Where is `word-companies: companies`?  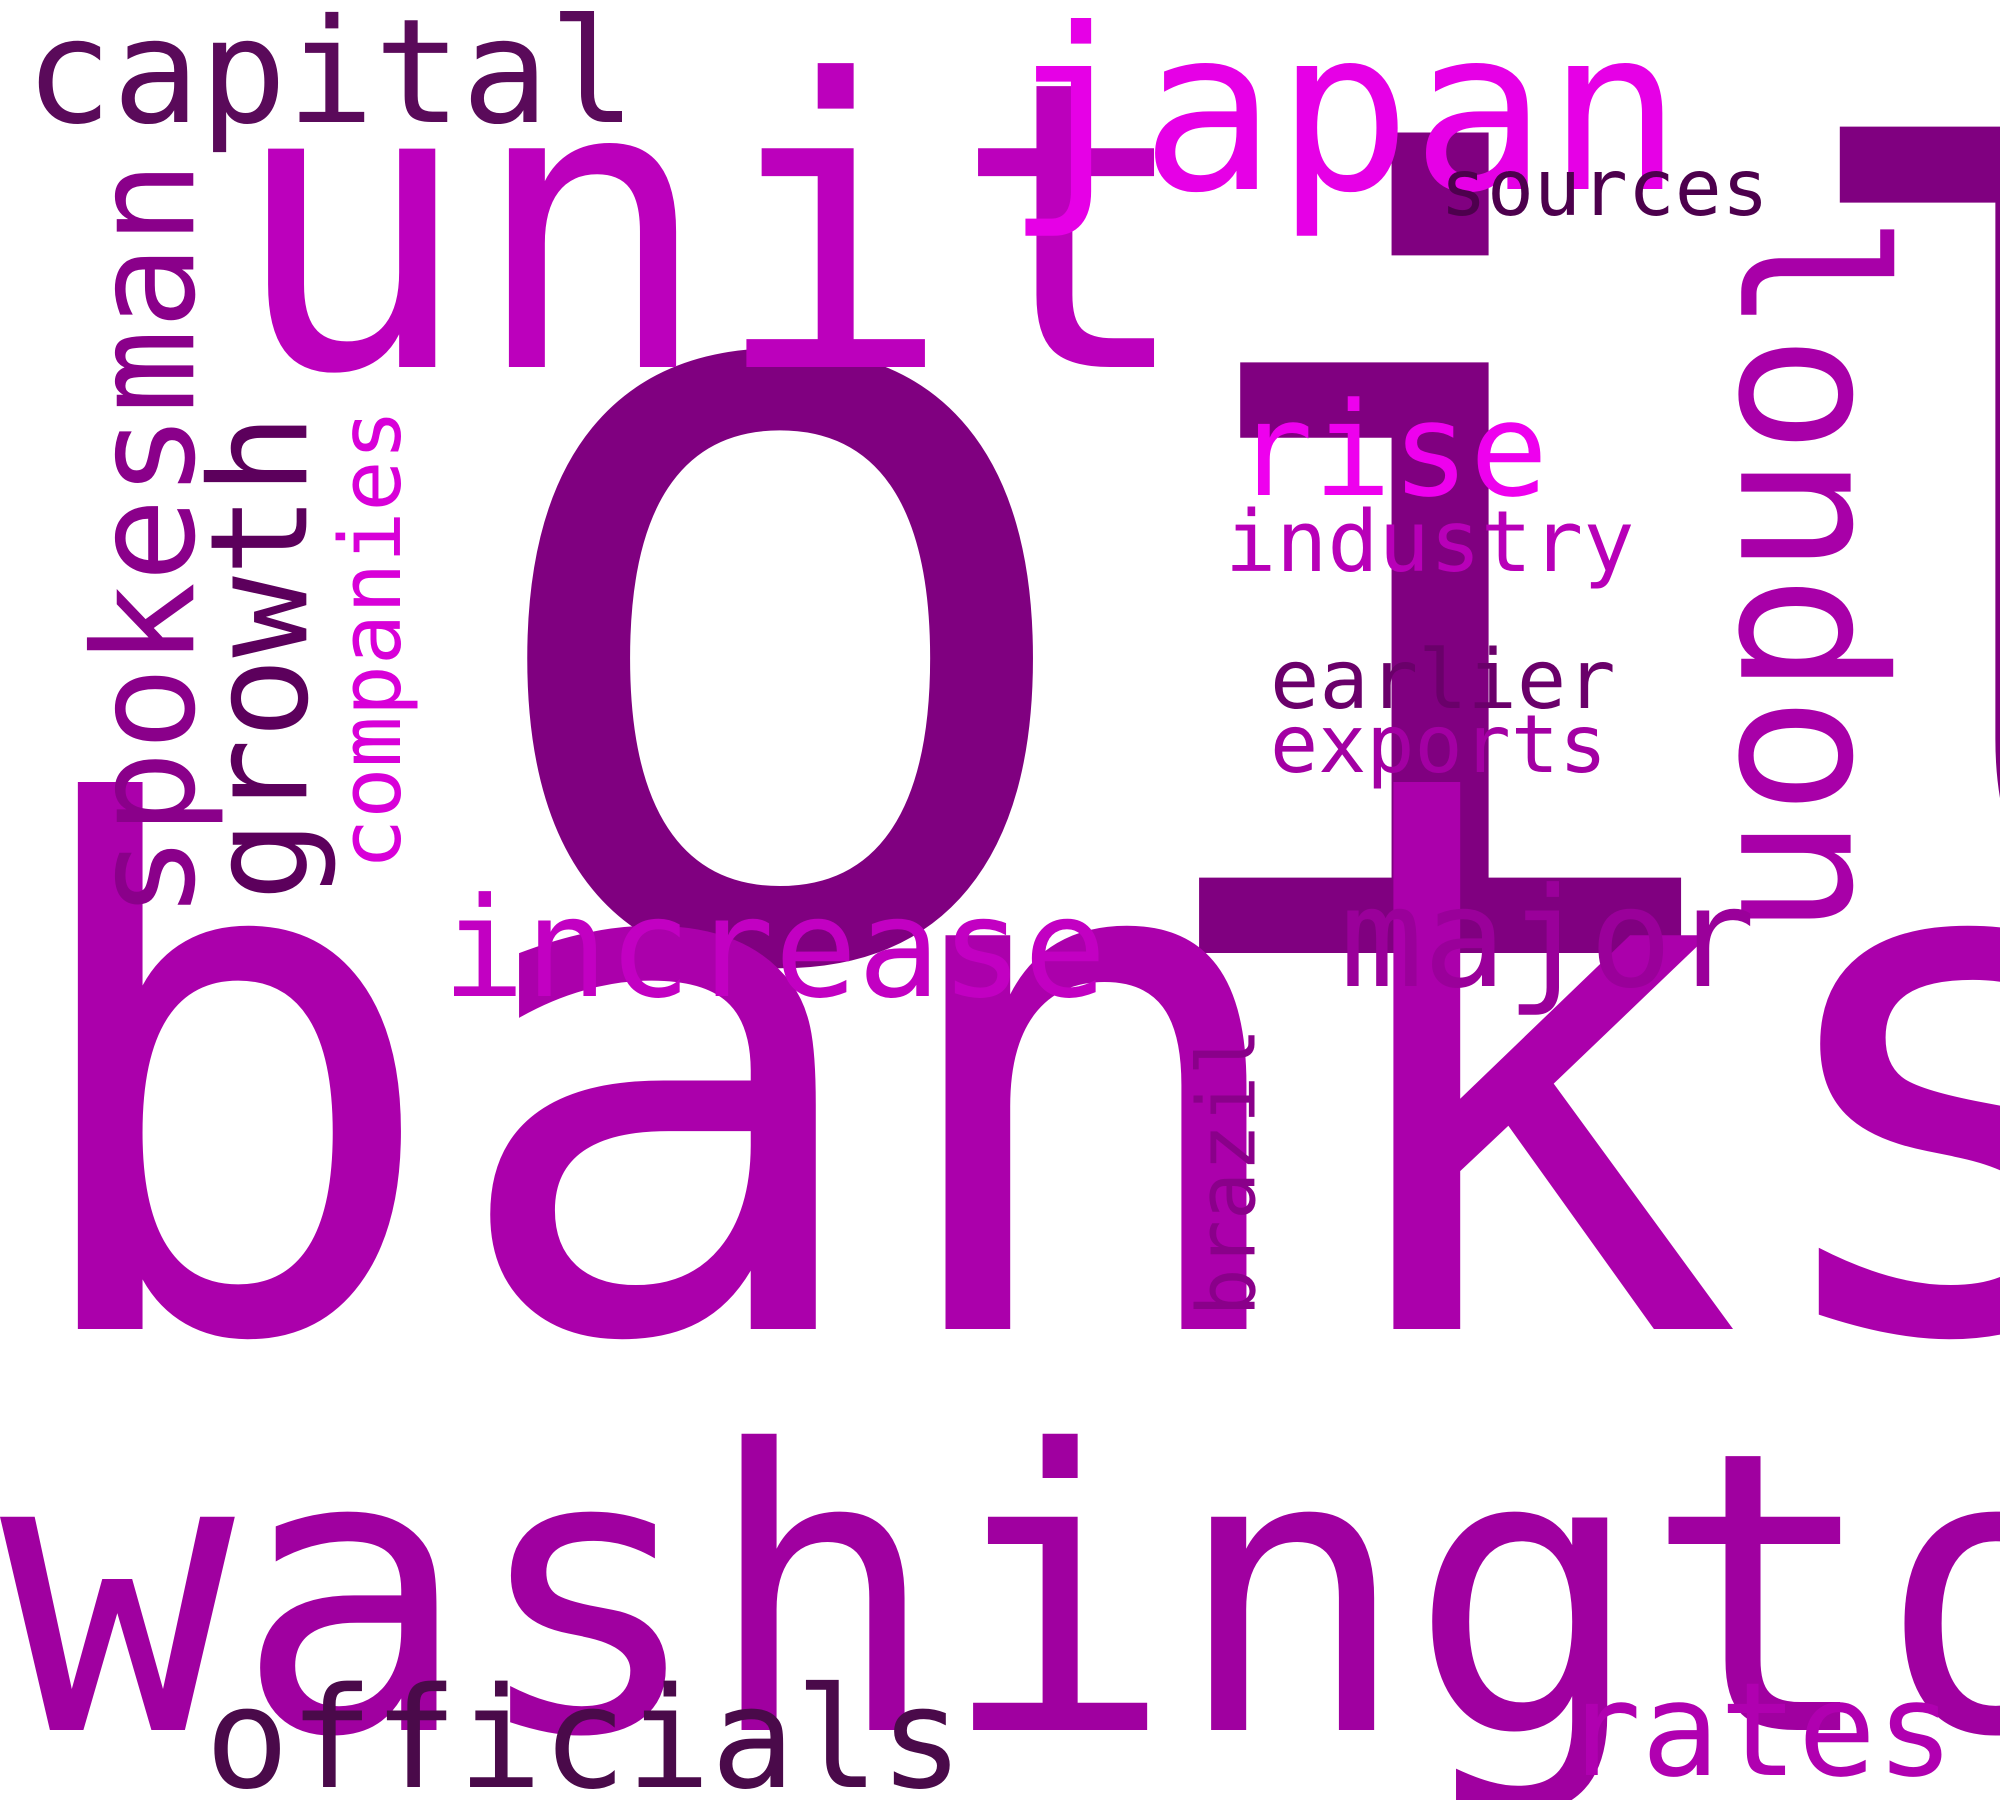
word-companies: companies is located at coordinates (371, 639).